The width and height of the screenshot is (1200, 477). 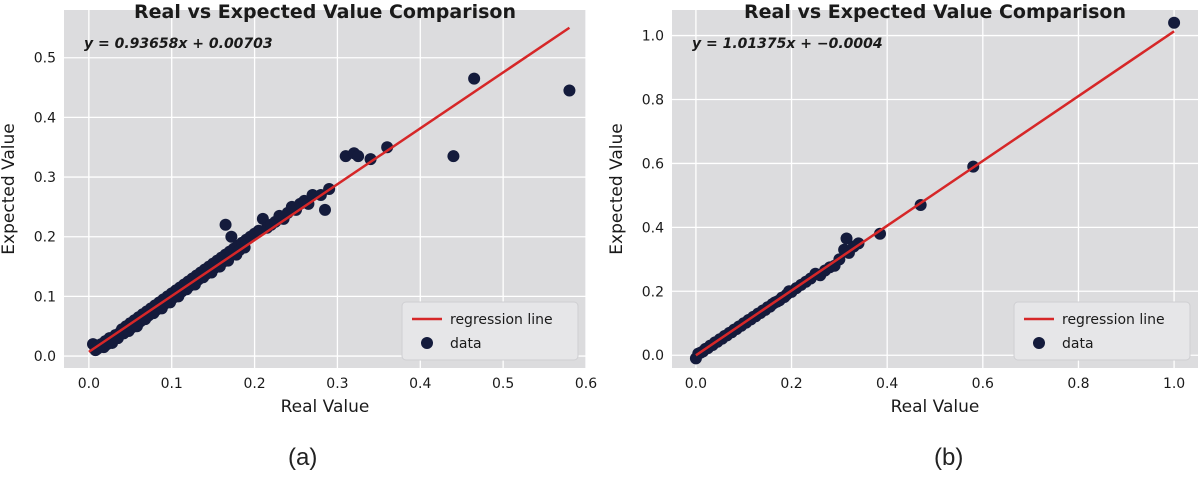 I want to click on chart-0-x-tick-label: 0.1, so click(x=172, y=384).